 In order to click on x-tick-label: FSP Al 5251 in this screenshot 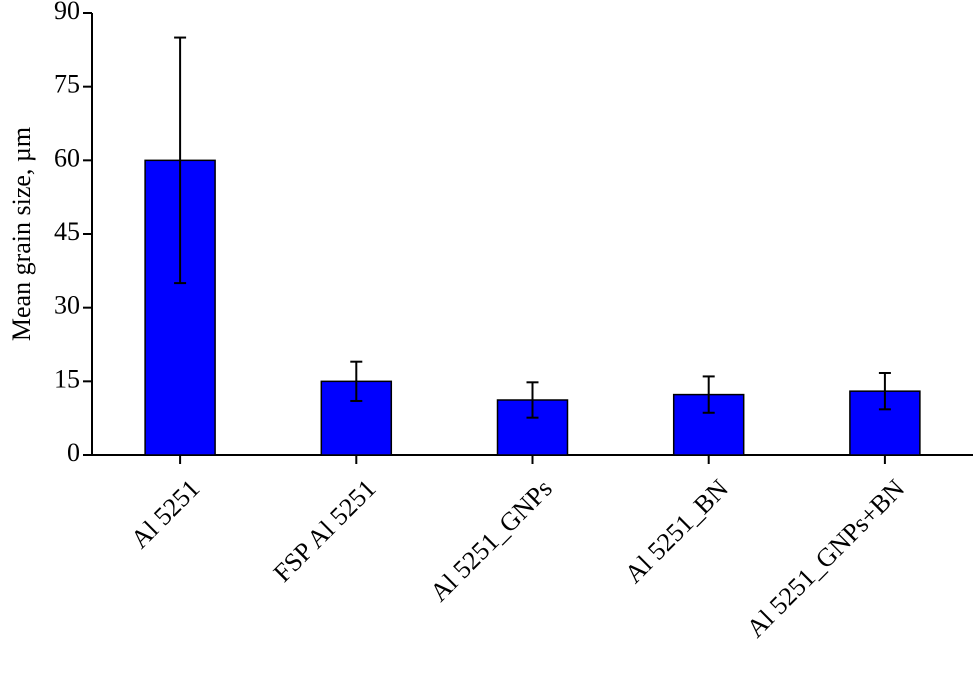, I will do `click(325, 531)`.